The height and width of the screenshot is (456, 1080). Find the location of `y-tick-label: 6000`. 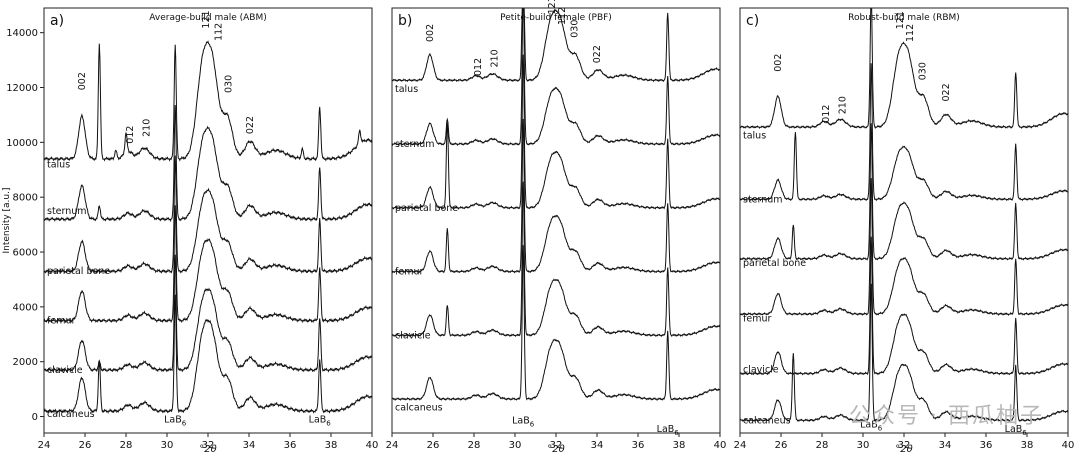

y-tick-label: 6000 is located at coordinates (25, 253).